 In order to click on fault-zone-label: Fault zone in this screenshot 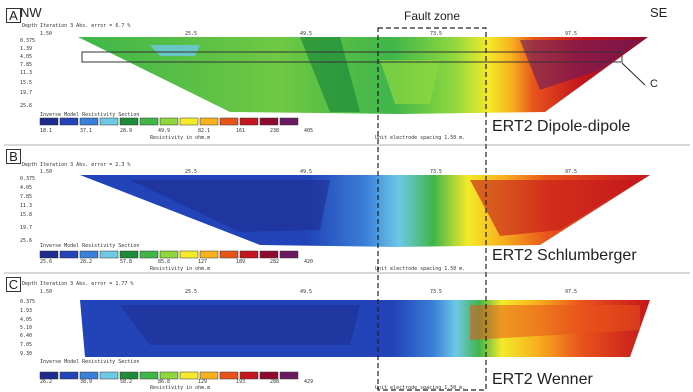, I will do `click(432, 16)`.